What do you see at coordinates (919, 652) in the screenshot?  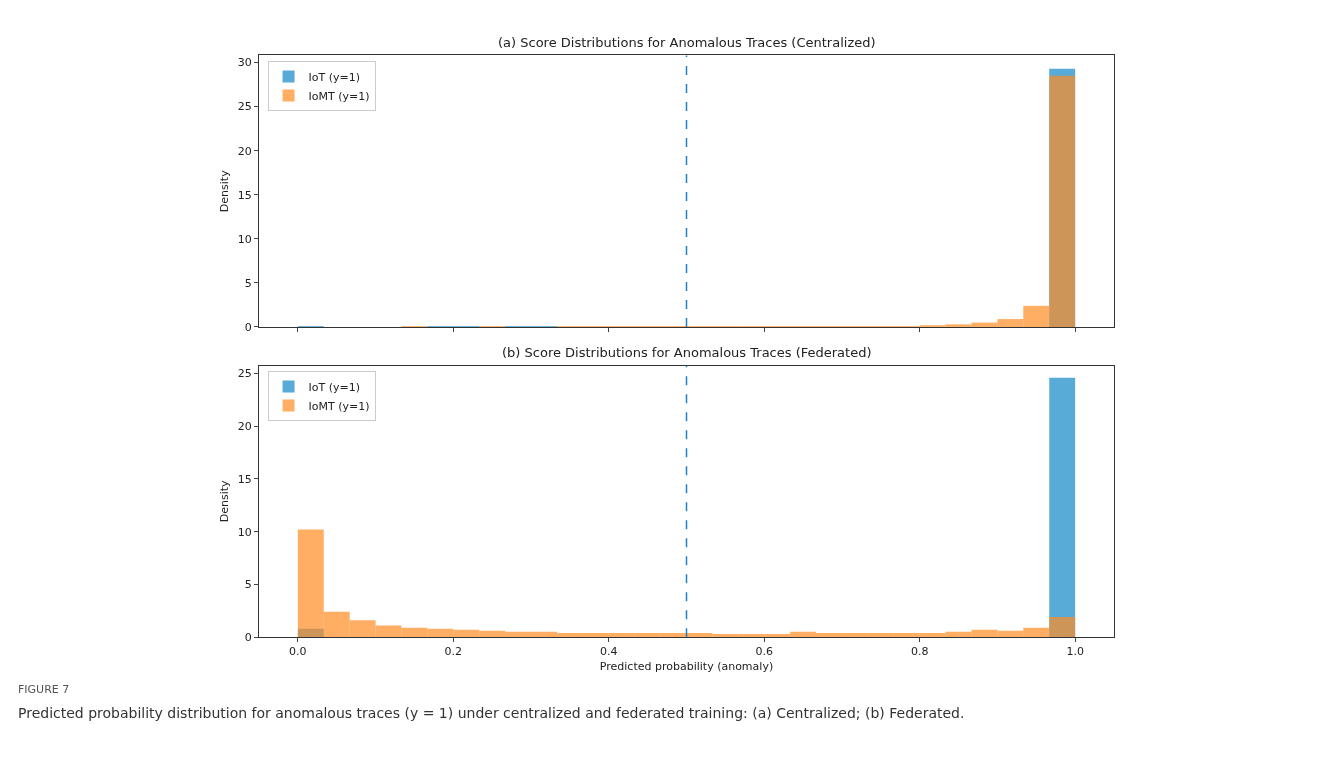 I see `x-tick-label: 0.8` at bounding box center [919, 652].